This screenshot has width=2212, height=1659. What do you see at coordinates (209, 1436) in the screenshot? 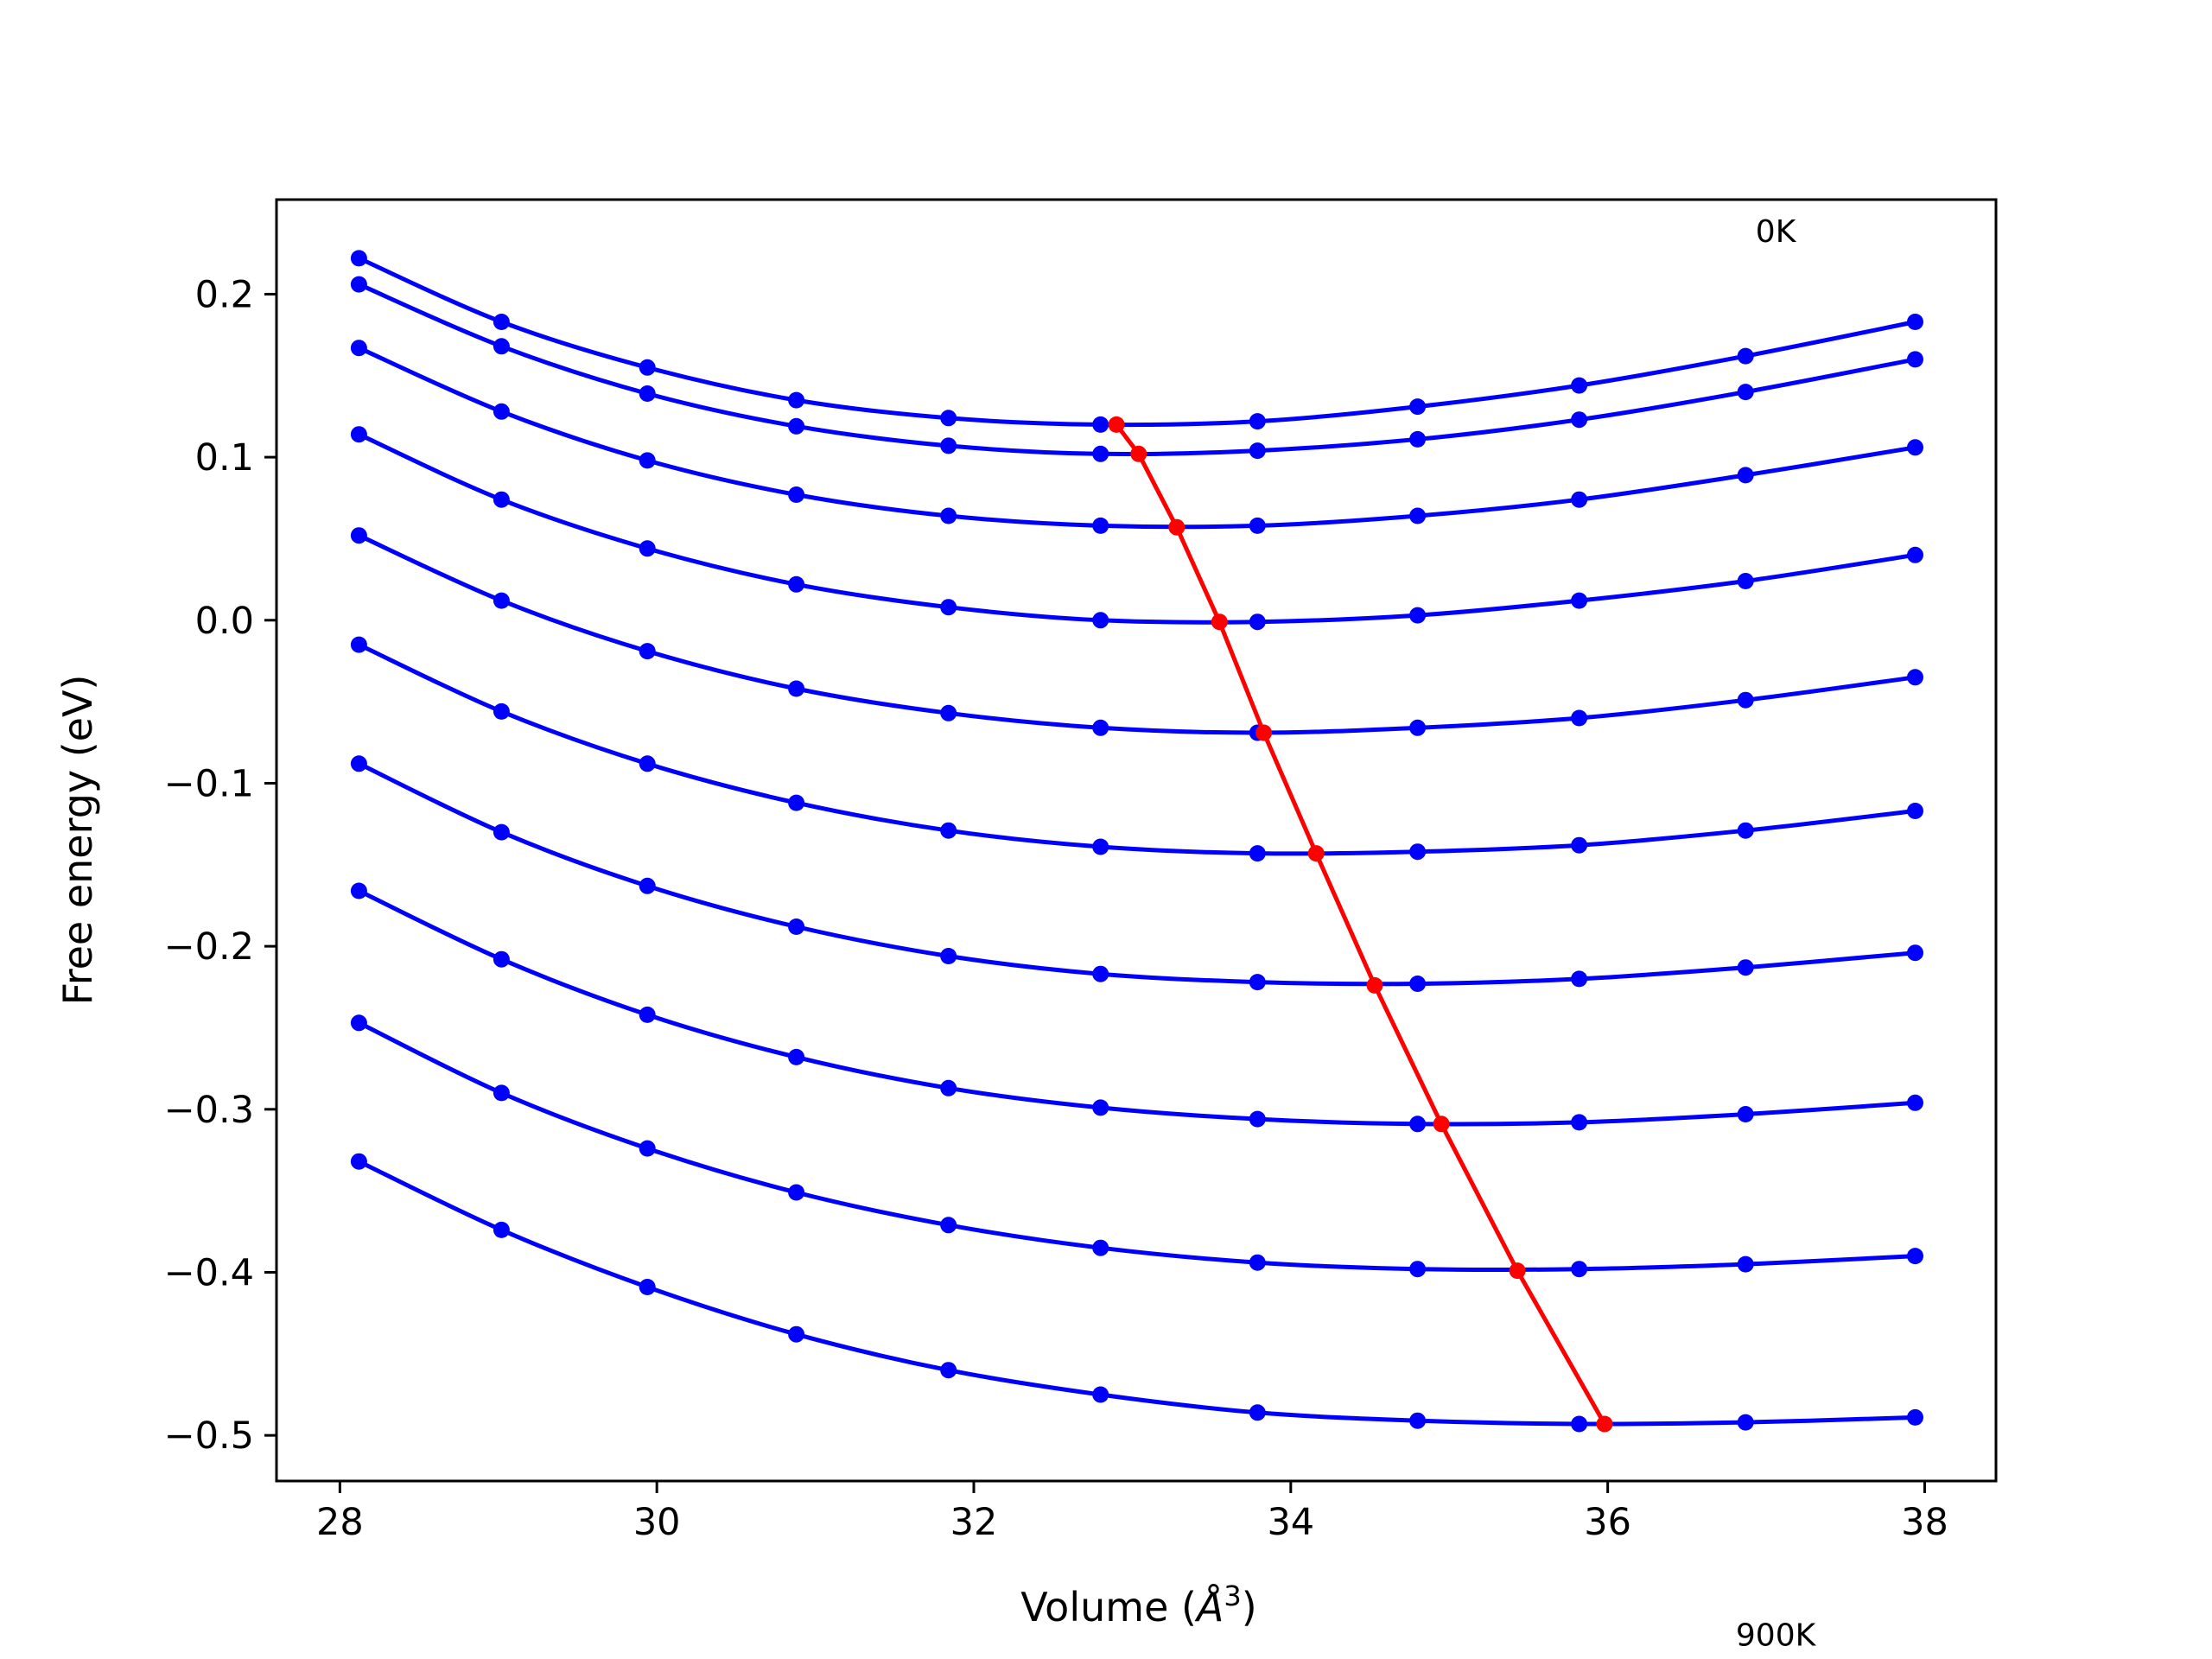
I see `y-tick-label: −0.5` at bounding box center [209, 1436].